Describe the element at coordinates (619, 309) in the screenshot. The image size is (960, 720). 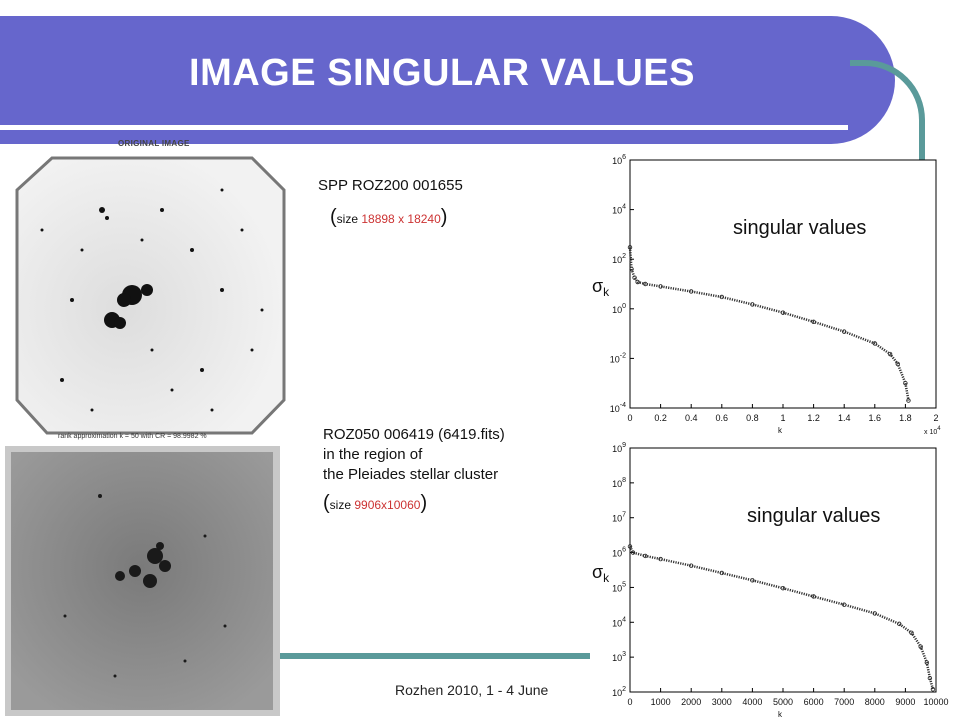
I see `y-tick-label: 10⁰` at that location.